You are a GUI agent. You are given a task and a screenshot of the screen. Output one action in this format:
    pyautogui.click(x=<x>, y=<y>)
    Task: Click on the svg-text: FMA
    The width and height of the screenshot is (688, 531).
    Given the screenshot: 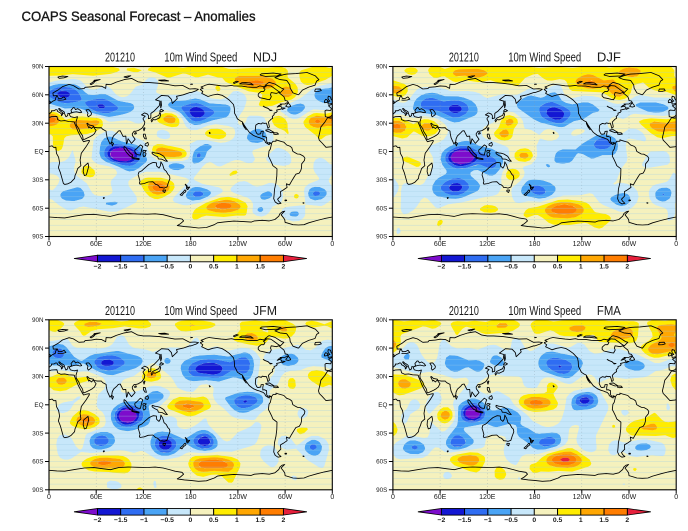 What is the action you would take?
    pyautogui.click(x=609, y=310)
    